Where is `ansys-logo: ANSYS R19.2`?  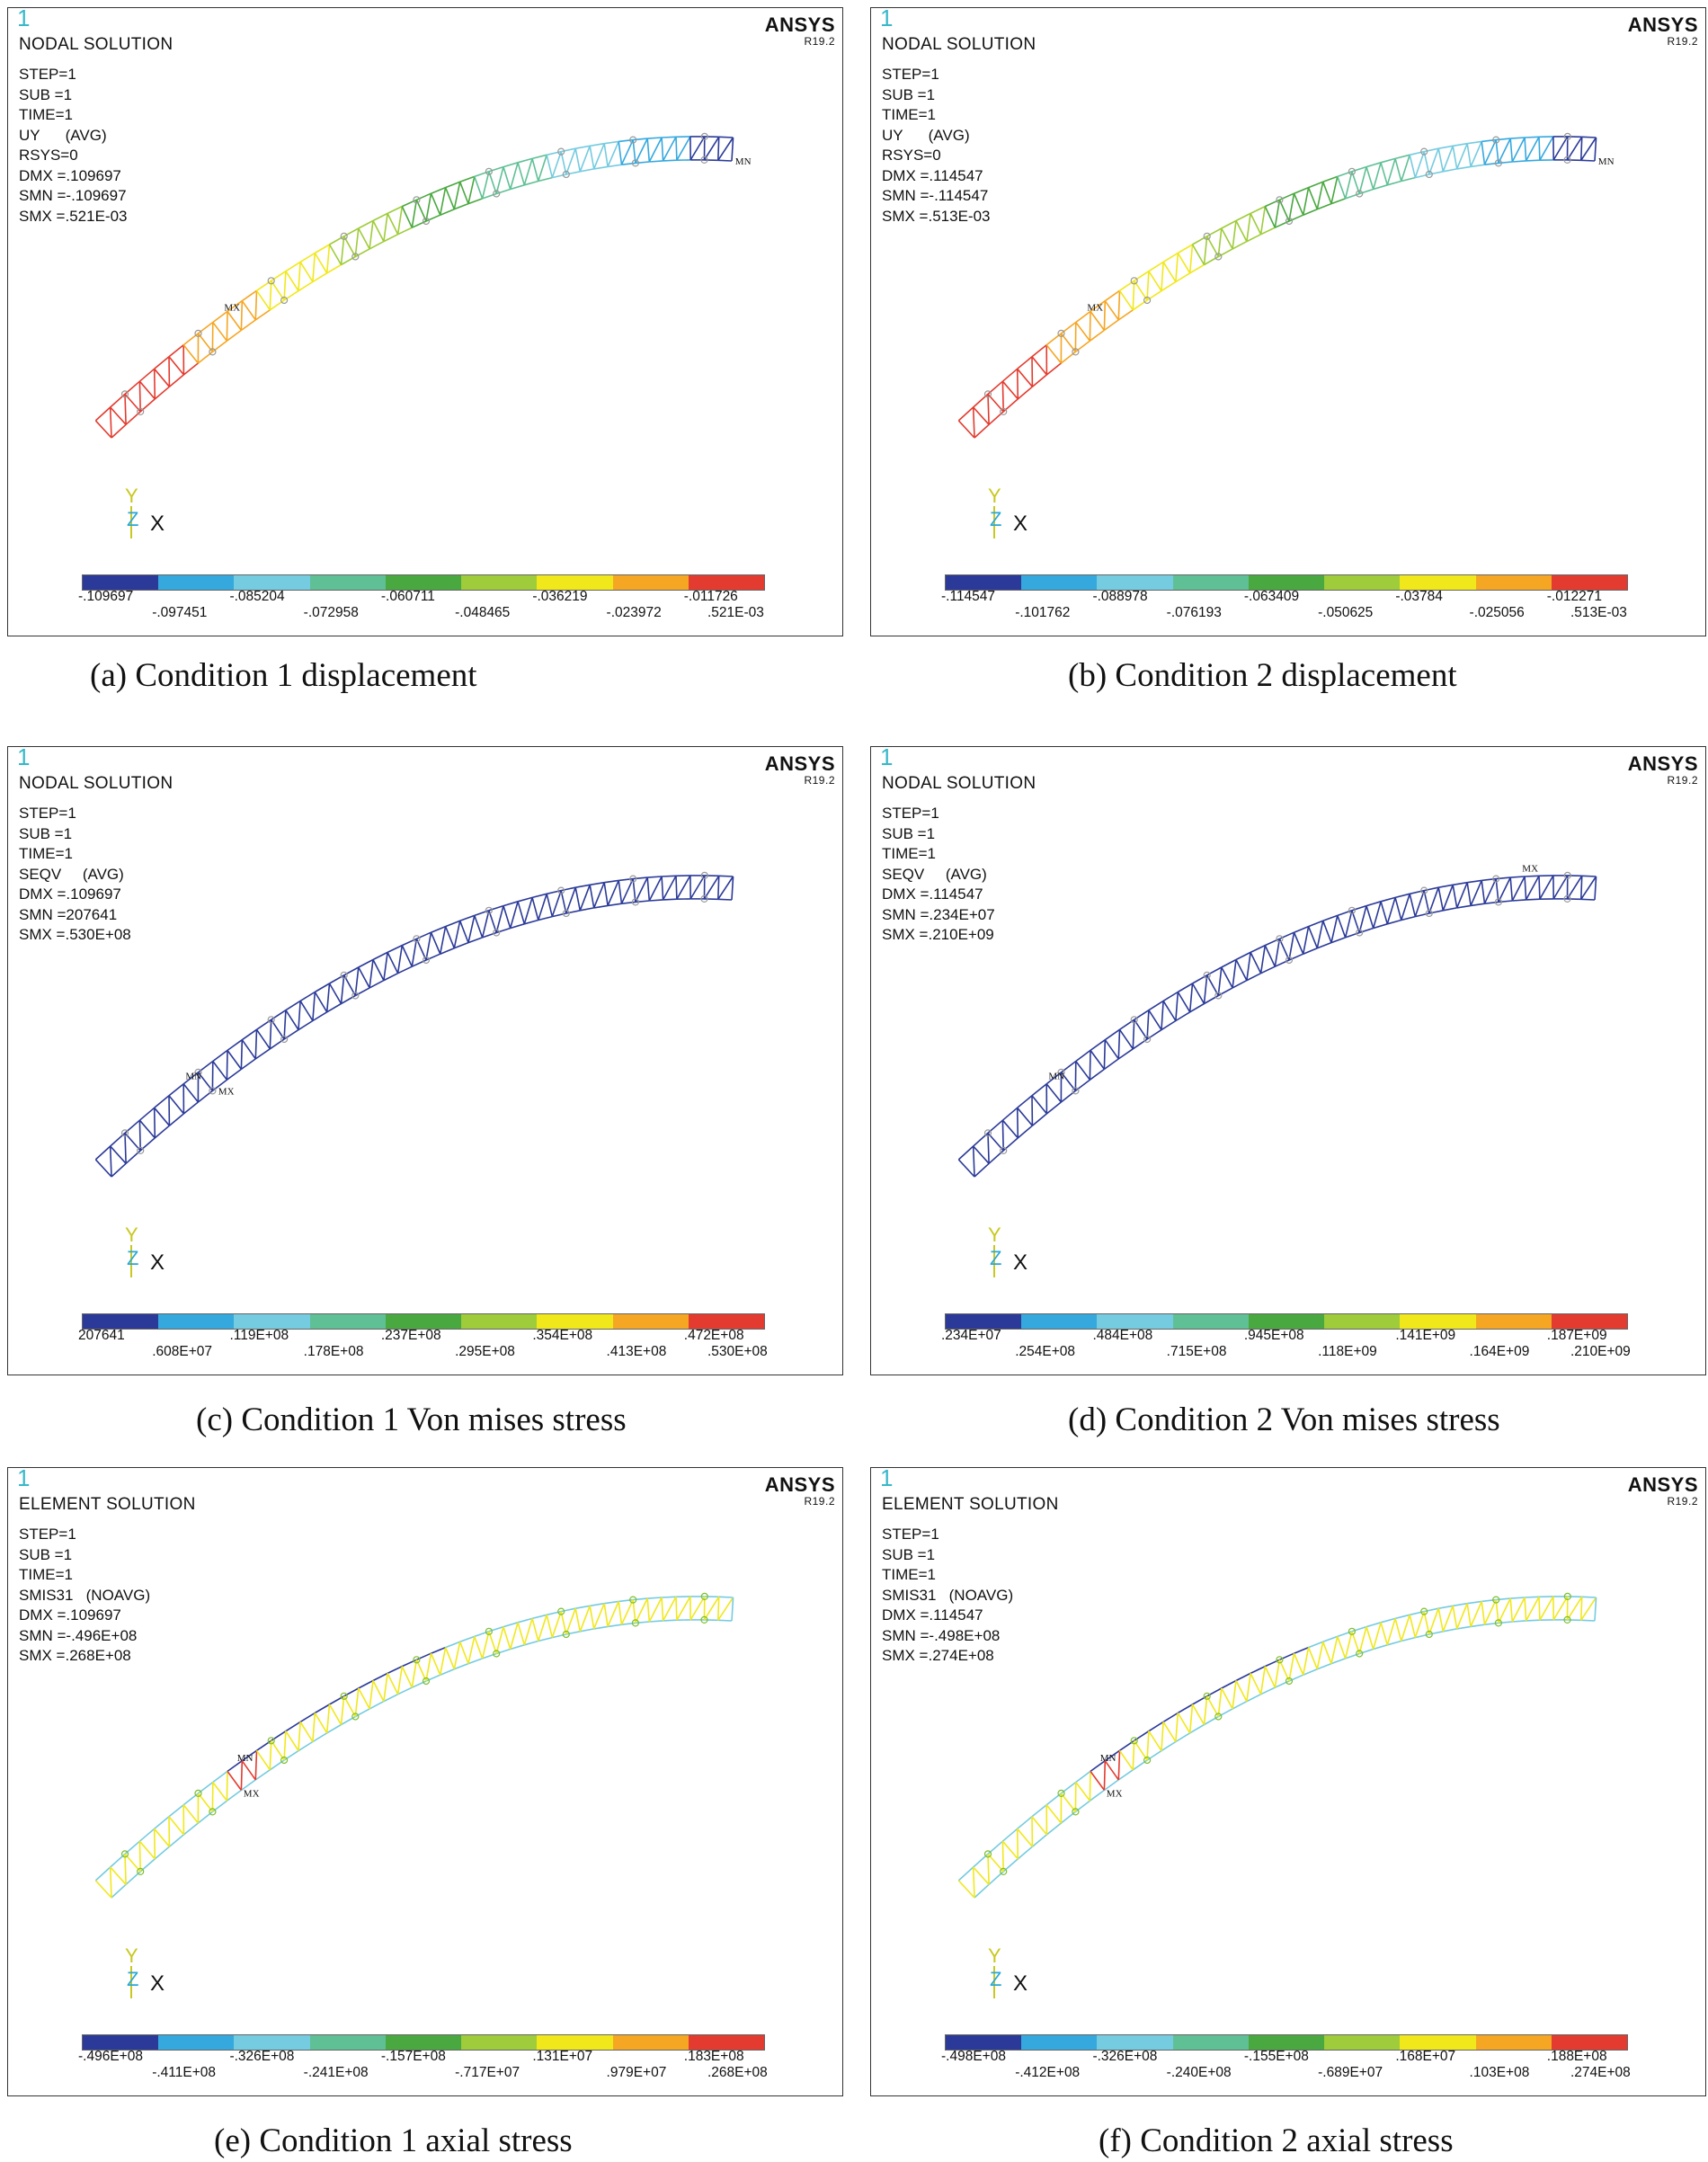 ansys-logo: ANSYS R19.2 is located at coordinates (800, 1490).